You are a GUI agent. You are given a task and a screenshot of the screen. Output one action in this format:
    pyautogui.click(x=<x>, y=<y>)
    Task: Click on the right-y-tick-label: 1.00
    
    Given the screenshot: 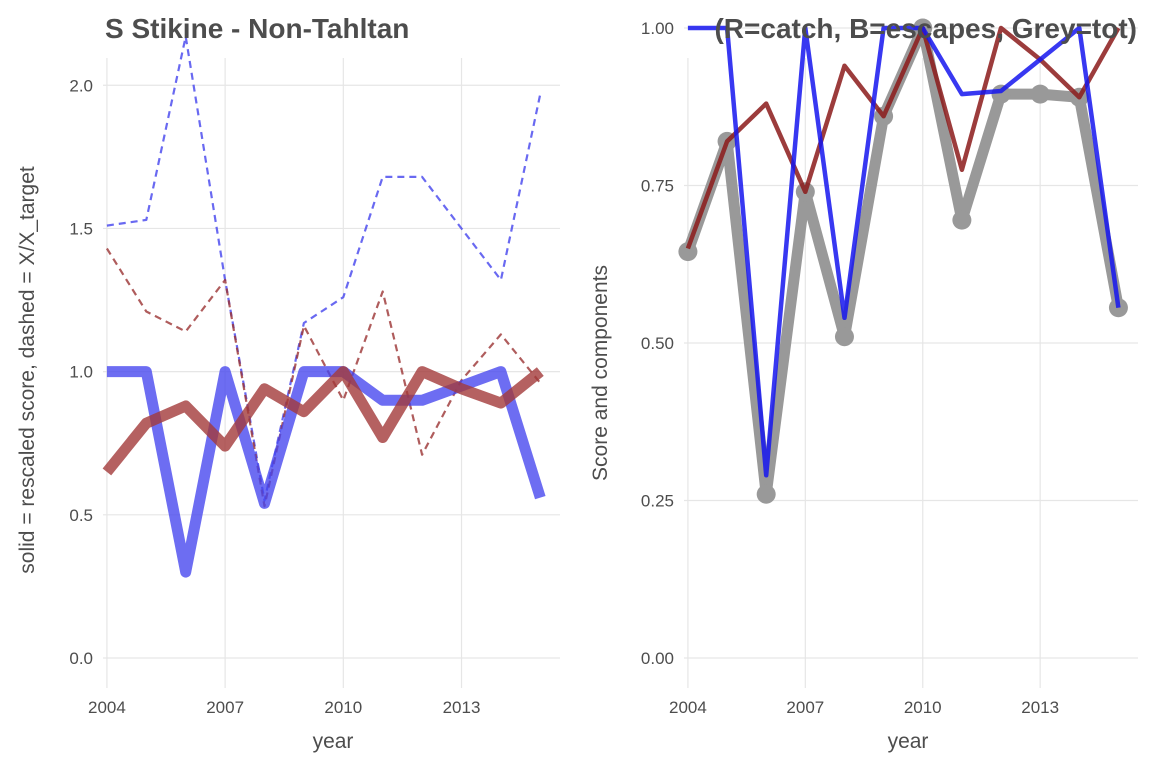 What is the action you would take?
    pyautogui.click(x=657, y=28)
    